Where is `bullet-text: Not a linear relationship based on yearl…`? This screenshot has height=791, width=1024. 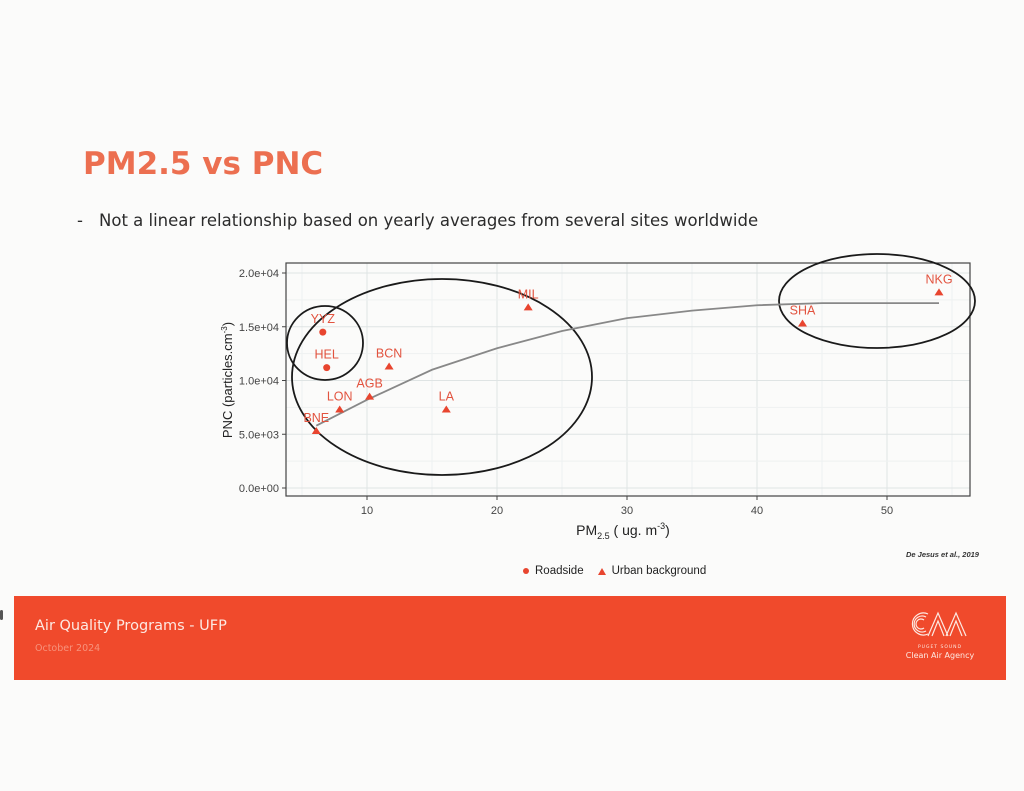 bullet-text: Not a linear relationship based on yearl… is located at coordinates (429, 220).